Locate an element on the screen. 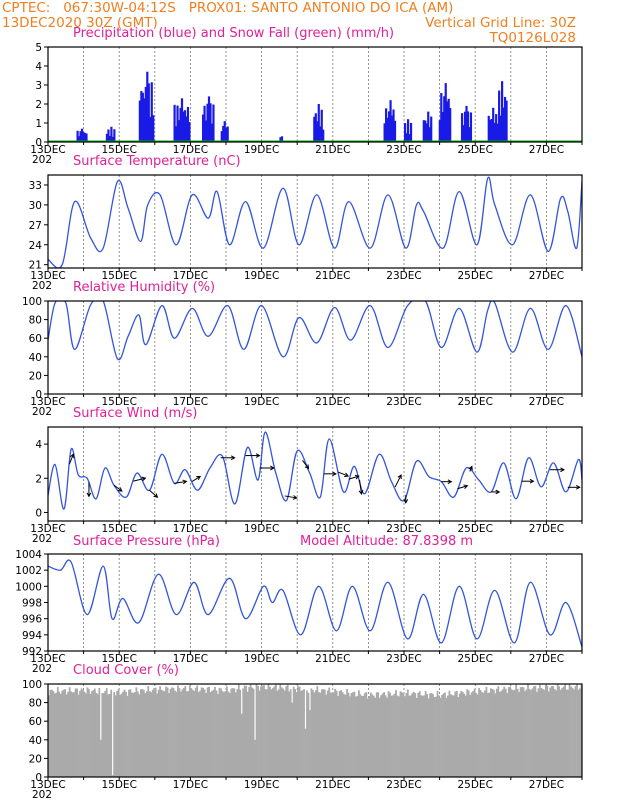 The image size is (618, 800). y-tick-label: 80 is located at coordinates (35, 704).